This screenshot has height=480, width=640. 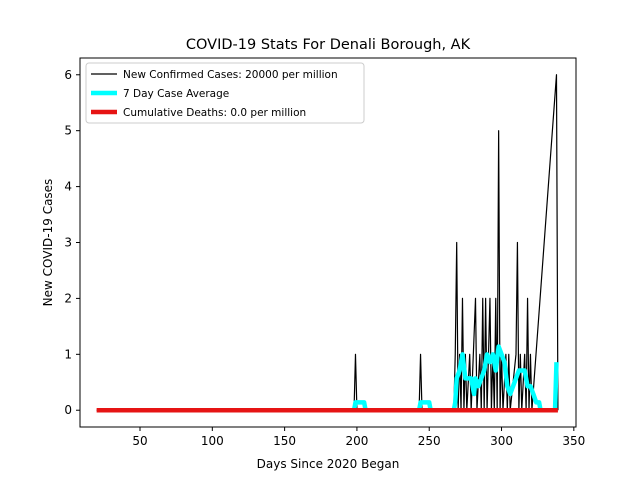 What do you see at coordinates (68, 410) in the screenshot?
I see `y-tick-label: 0` at bounding box center [68, 410].